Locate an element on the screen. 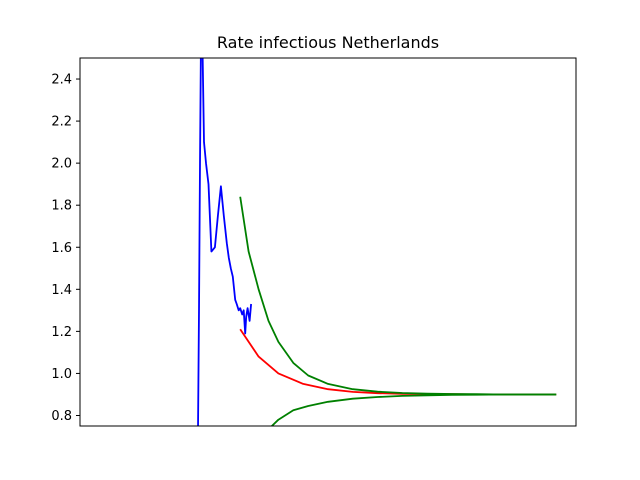  y-tick-label: 2.4 is located at coordinates (61, 80).